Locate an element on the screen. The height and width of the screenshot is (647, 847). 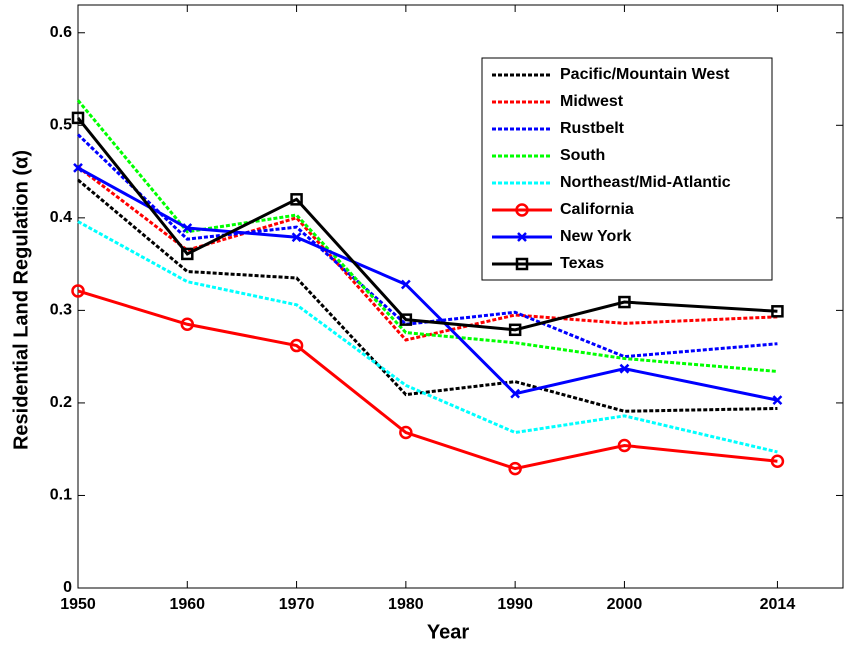
legend-label: Northeast/Mid-Atlantic is located at coordinates (645, 182).